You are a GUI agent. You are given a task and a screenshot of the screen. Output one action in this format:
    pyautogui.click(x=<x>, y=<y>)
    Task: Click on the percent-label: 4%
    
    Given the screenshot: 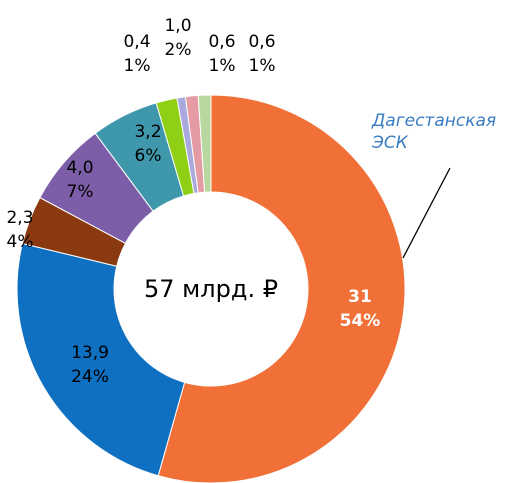 What is the action you would take?
    pyautogui.click(x=20, y=242)
    